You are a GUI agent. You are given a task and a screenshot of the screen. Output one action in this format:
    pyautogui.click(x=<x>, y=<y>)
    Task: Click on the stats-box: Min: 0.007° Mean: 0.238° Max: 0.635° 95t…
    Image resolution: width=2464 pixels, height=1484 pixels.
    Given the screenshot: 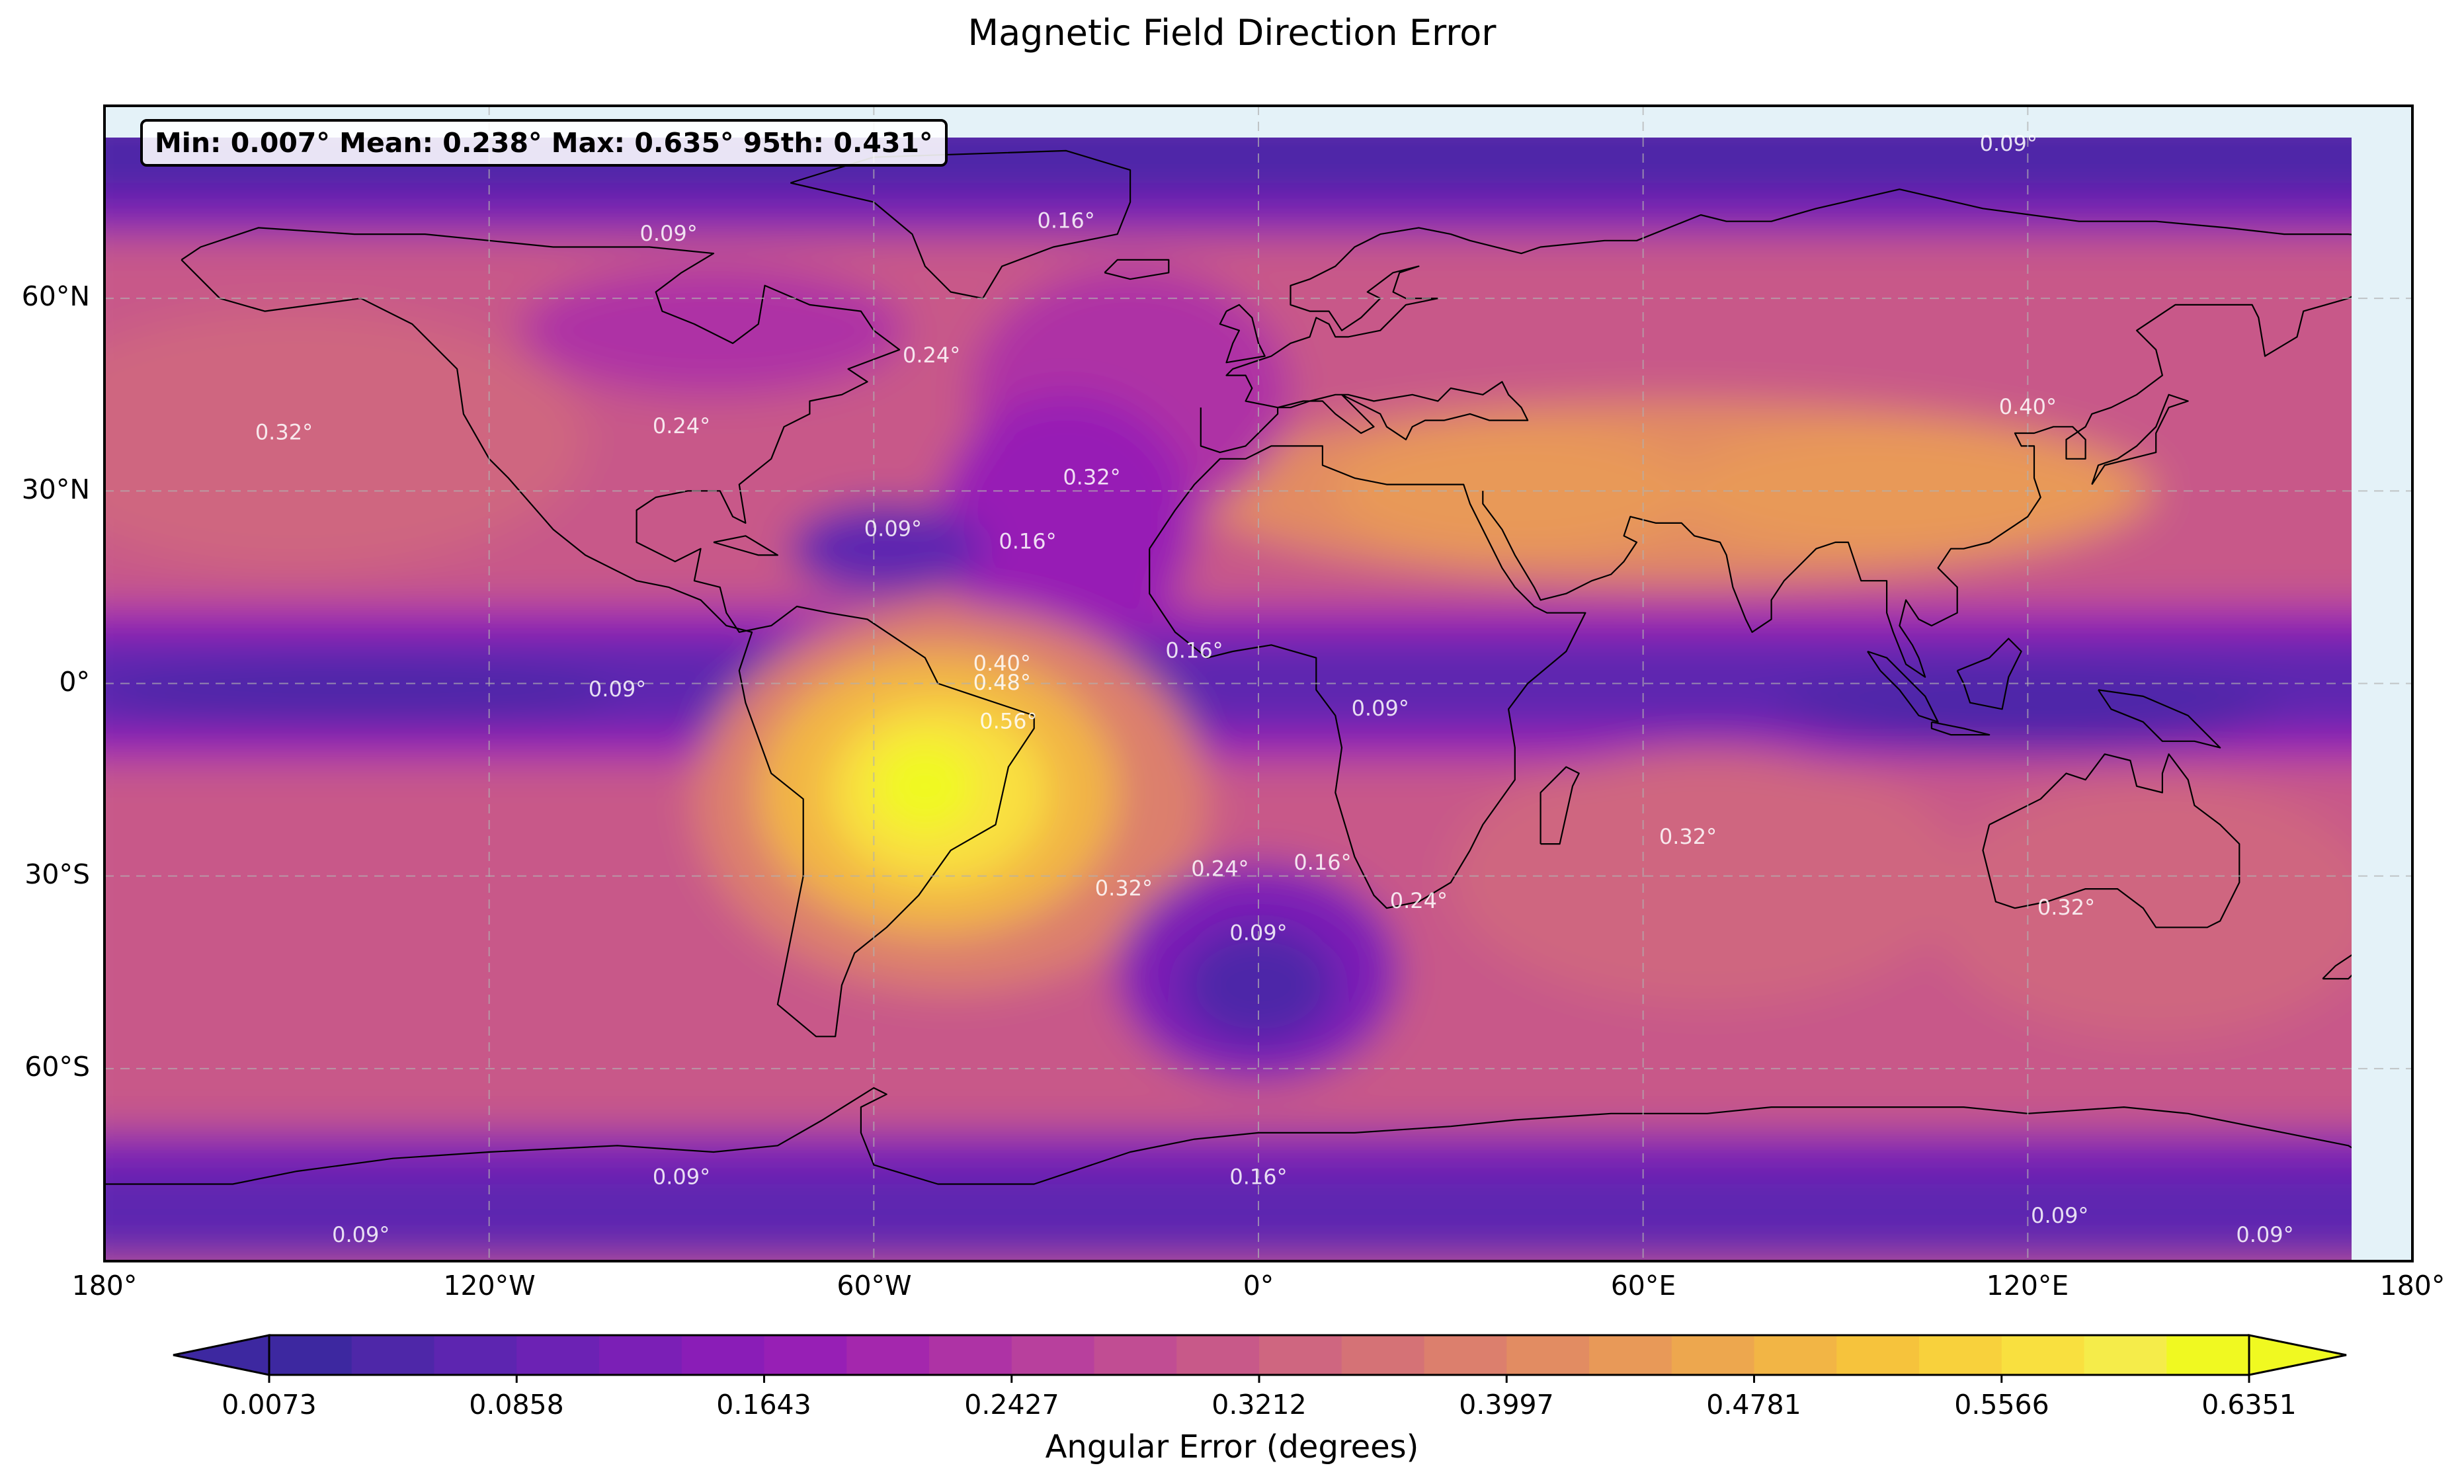 What is the action you would take?
    pyautogui.click(x=544, y=143)
    